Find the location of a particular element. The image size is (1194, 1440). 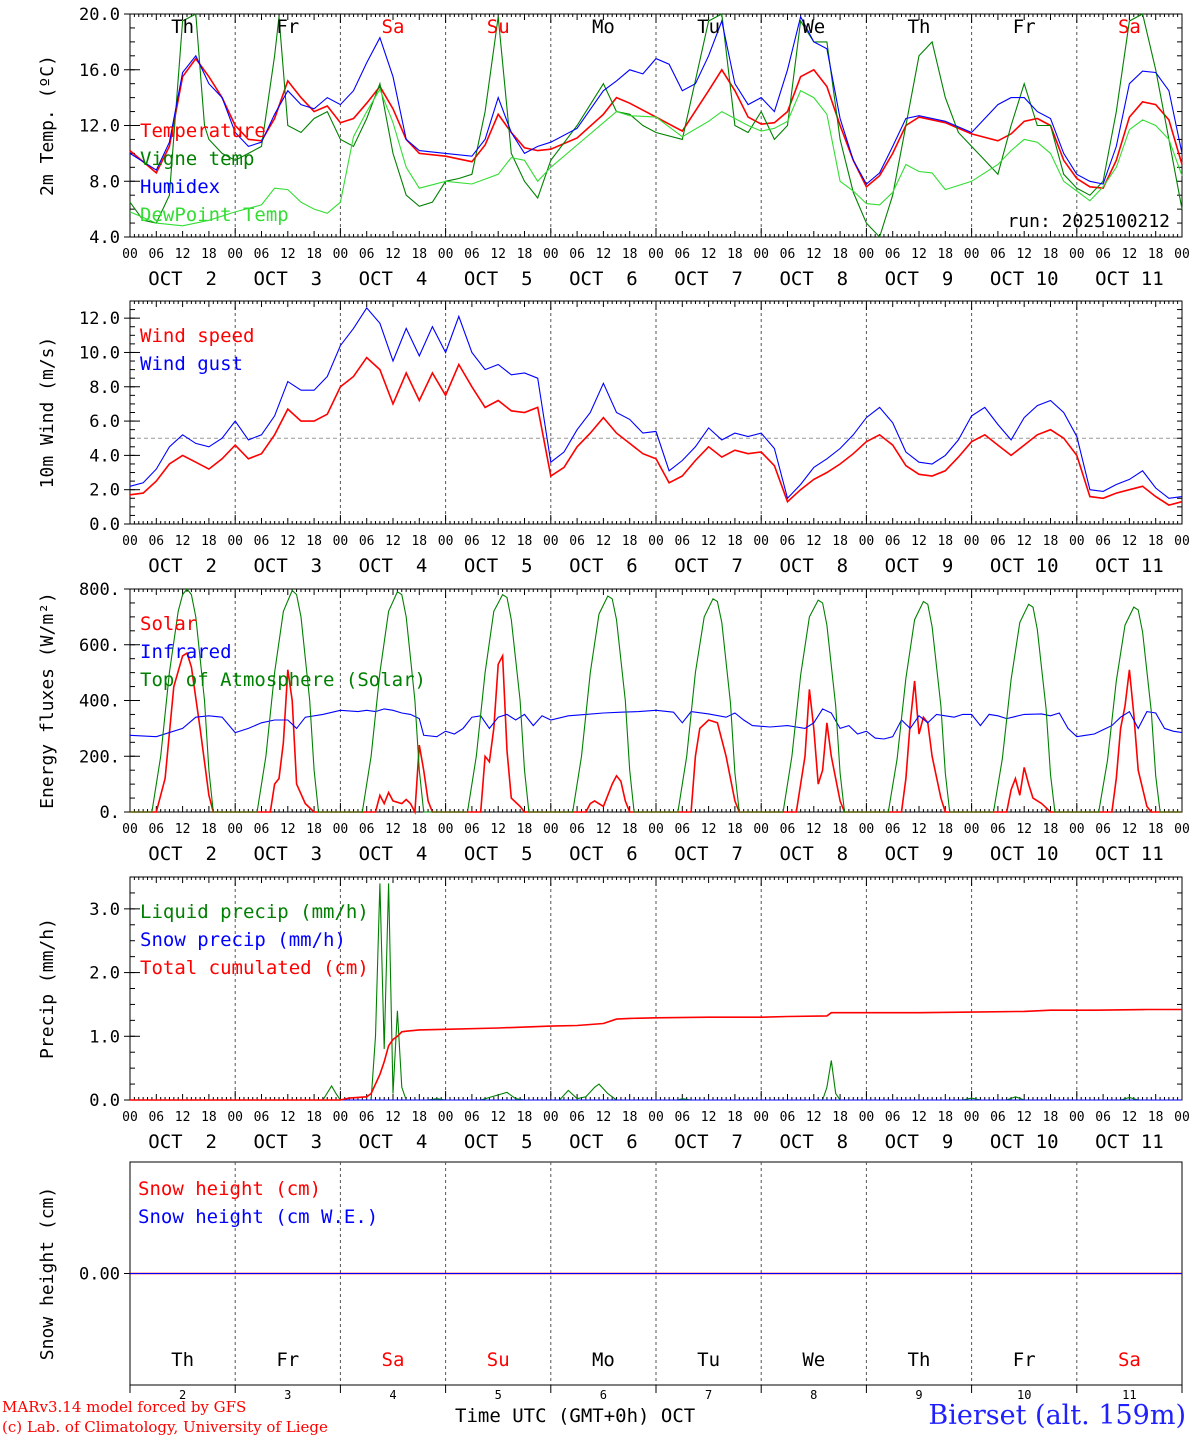

day-number: 9 is located at coordinates (918, 1395).